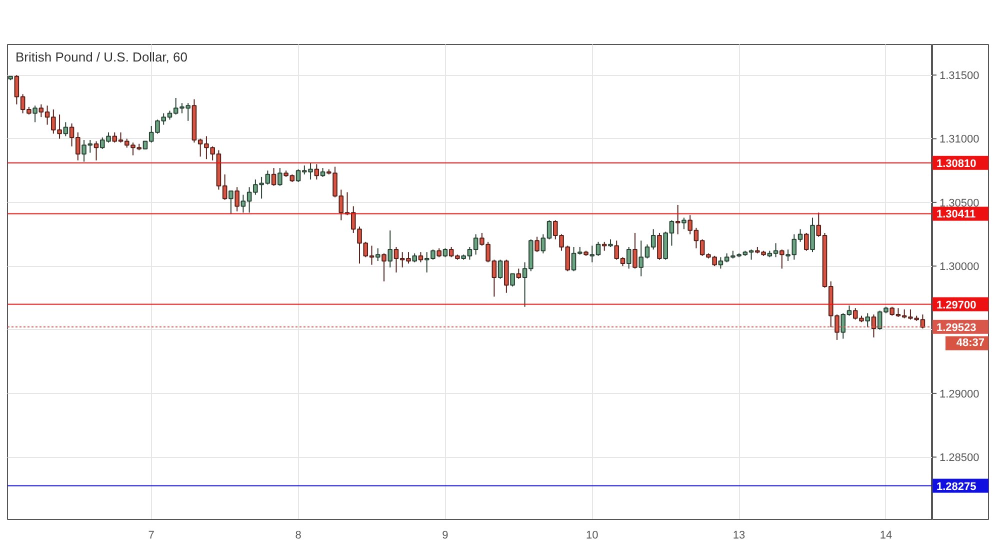 The width and height of the screenshot is (995, 556). I want to click on x-tick-label: 14, so click(886, 536).